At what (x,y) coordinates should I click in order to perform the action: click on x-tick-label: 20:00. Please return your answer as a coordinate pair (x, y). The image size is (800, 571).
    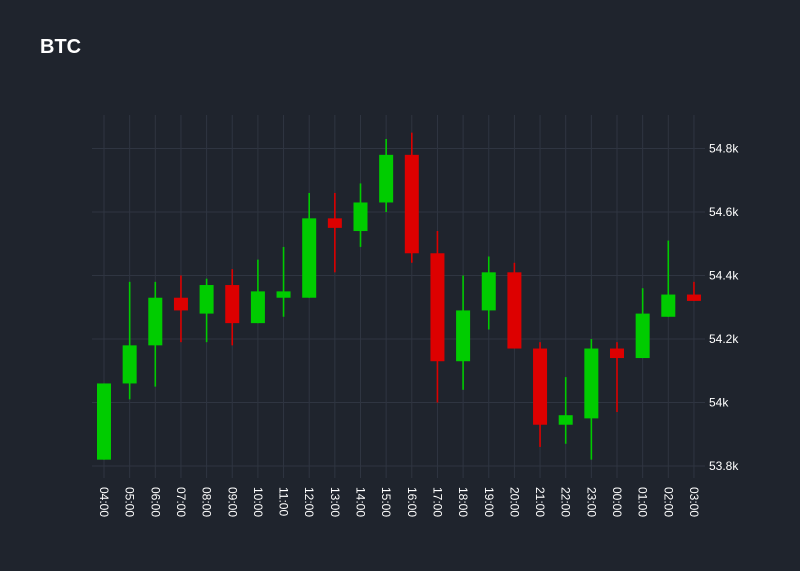
    Looking at the image, I should click on (514, 502).